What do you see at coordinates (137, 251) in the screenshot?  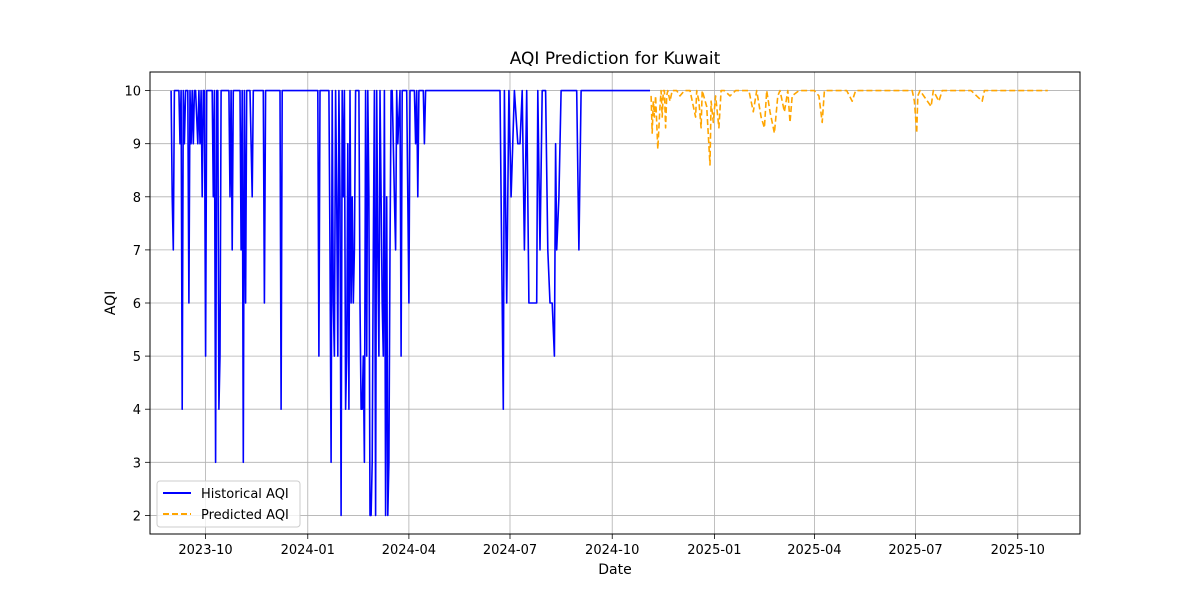 I see `y-tick-label: 7` at bounding box center [137, 251].